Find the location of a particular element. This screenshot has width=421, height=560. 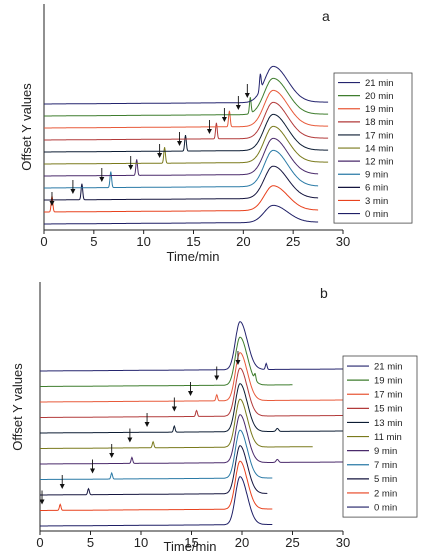

series-line-15-min is located at coordinates (191, 392).